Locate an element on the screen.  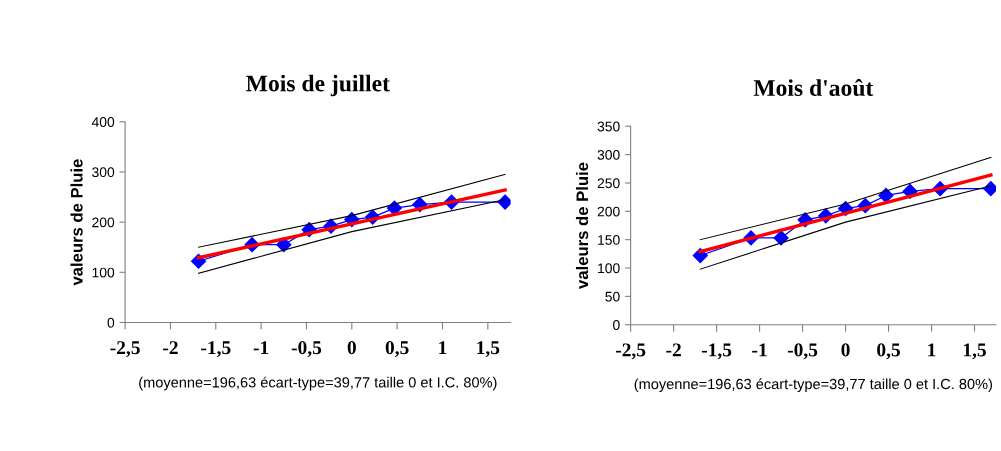
point is located at coordinates (504, 202).